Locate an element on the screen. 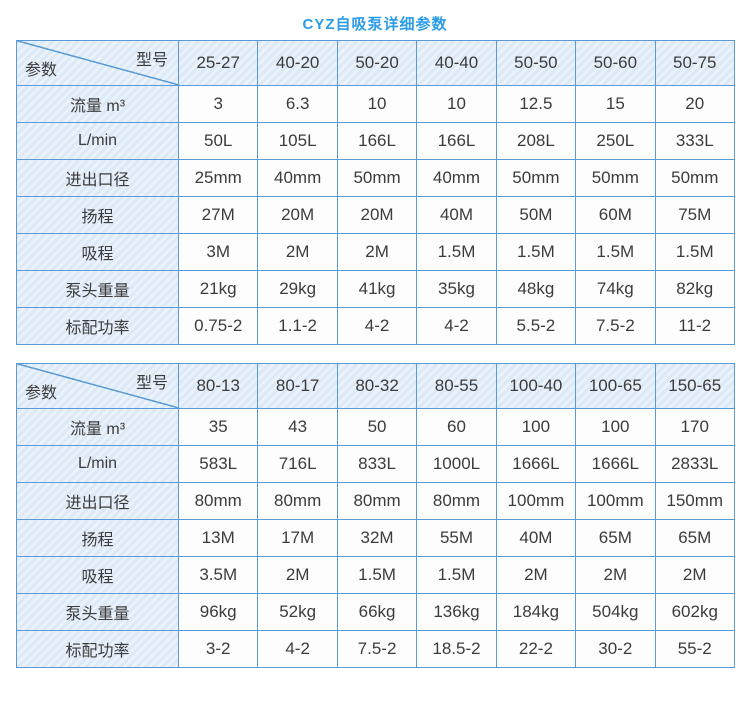 This screenshot has height=705, width=750. header-row: 型号 参数 25-27 40-20 50-20 40-40 50-50 50-60 50-75 is located at coordinates (375, 63).